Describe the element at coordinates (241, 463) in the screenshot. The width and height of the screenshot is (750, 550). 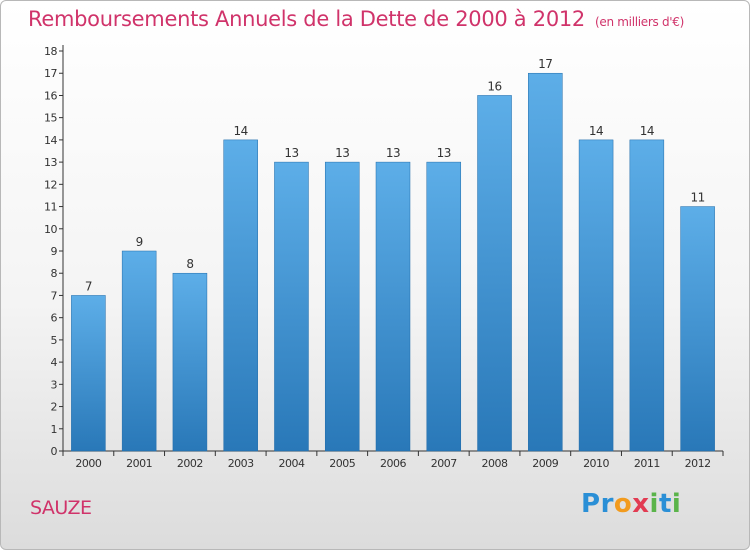
I see `x-tick-label: 2003` at that location.